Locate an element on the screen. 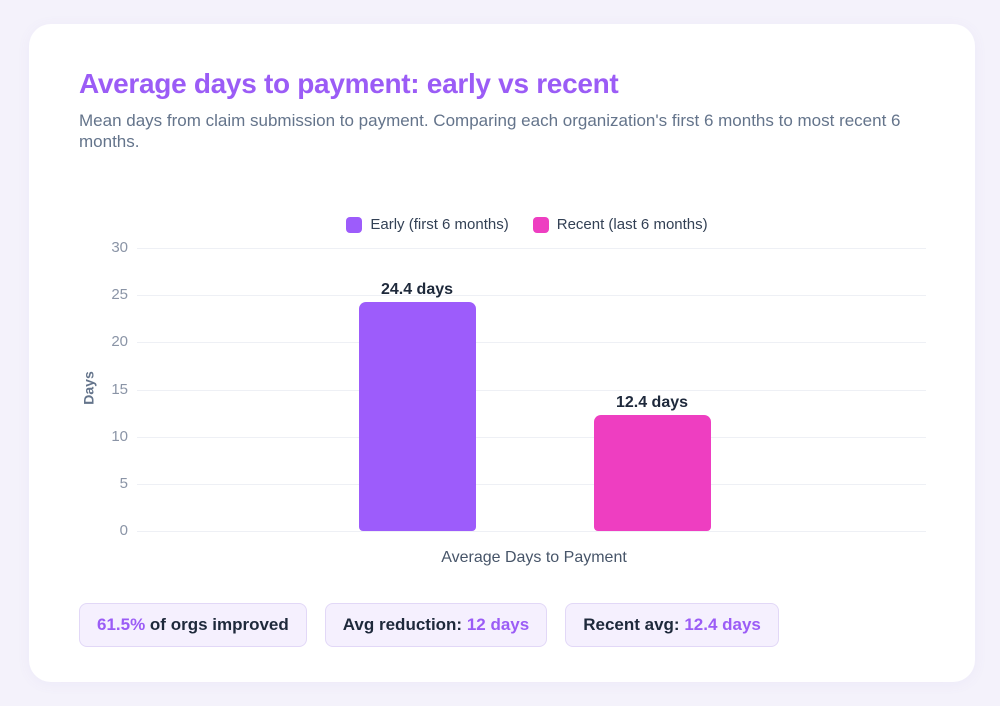 Image resolution: width=1000 pixels, height=706 pixels. y-tick-15: 15 is located at coordinates (119, 389).